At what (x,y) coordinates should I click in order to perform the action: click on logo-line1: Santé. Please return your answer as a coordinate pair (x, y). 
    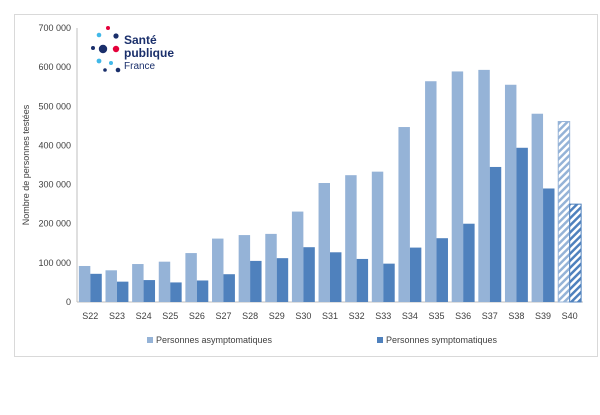
    Looking at the image, I should click on (140, 40).